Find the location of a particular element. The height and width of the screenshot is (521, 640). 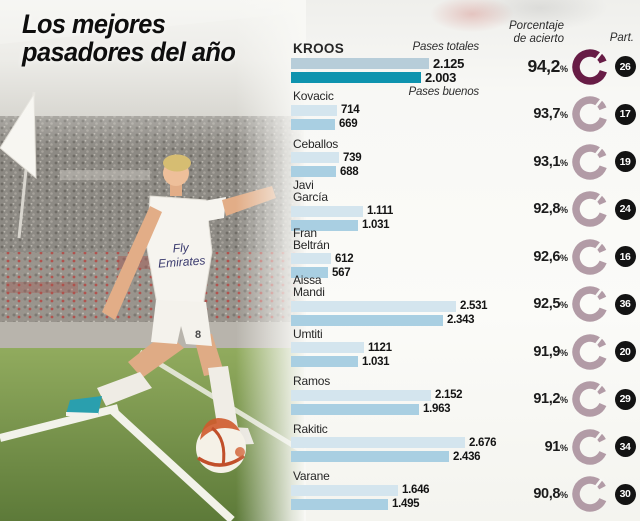

player-name: Fran Beltrán is located at coordinates (311, 238).